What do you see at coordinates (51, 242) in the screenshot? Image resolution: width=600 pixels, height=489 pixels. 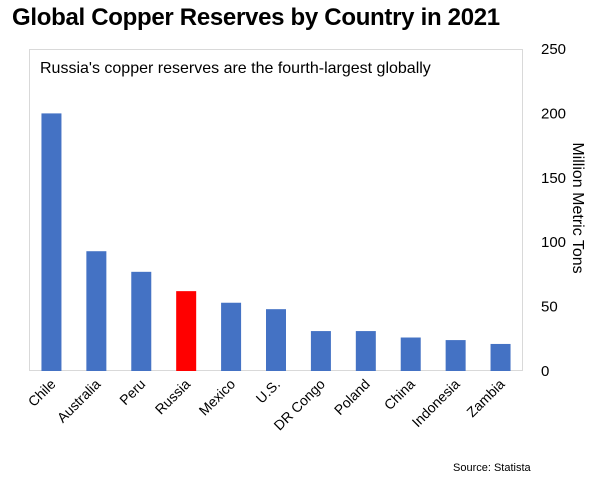 I see `bar-chile` at bounding box center [51, 242].